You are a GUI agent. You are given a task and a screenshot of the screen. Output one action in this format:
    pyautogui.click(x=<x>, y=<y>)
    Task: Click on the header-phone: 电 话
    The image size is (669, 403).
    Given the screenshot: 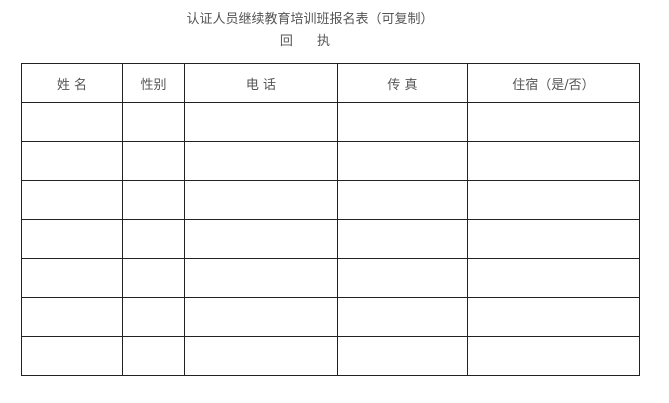 What is the action you would take?
    pyautogui.click(x=261, y=83)
    